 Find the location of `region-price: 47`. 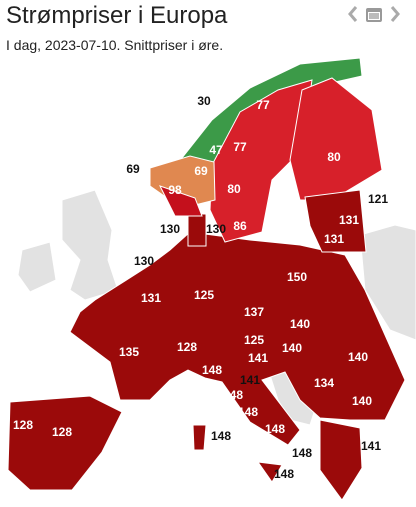

region-price: 47 is located at coordinates (216, 150).